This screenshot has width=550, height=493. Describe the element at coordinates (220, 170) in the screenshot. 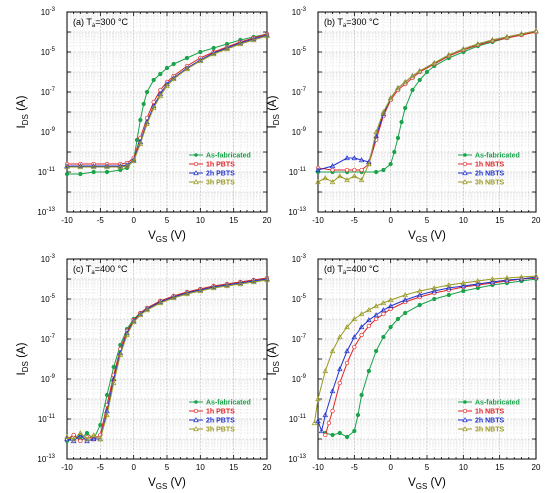

I see `legend: As-fabricated 1h PBTS 2h PBTS 3h PBTS` at that location.